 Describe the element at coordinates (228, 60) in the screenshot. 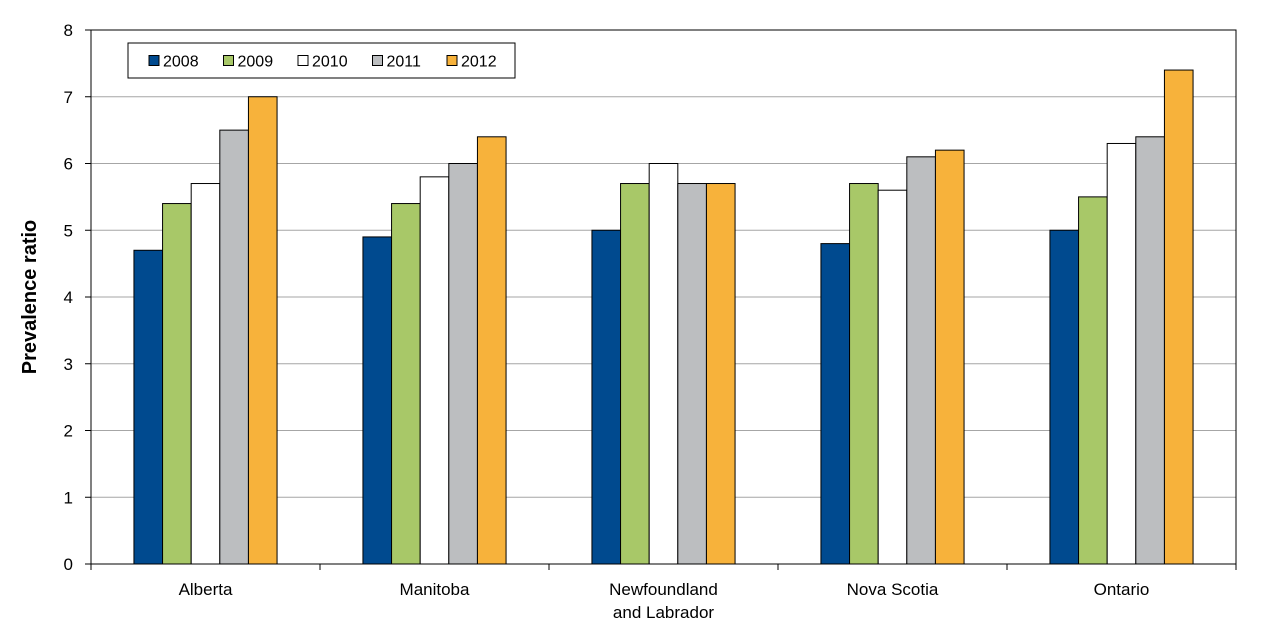

I see `legend-swatch-2009` at that location.